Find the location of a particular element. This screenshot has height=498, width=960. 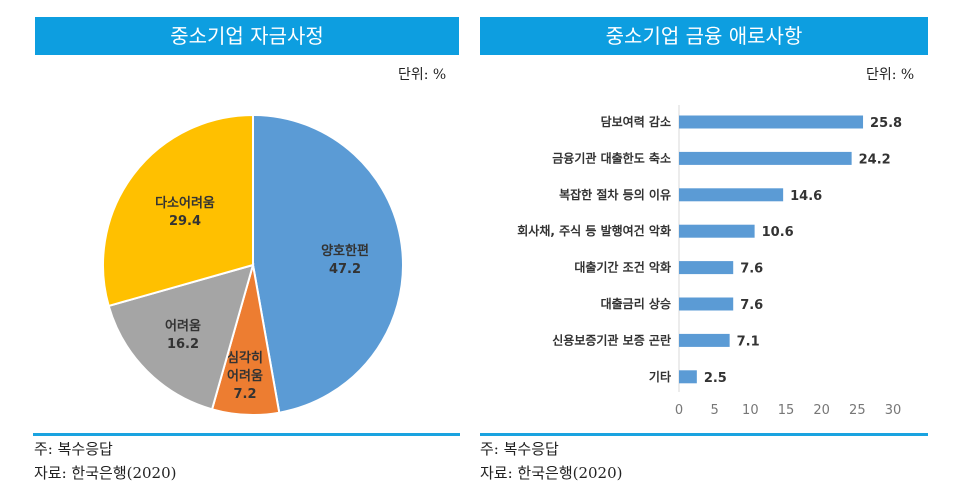

x-tick-label: 0 is located at coordinates (679, 410).